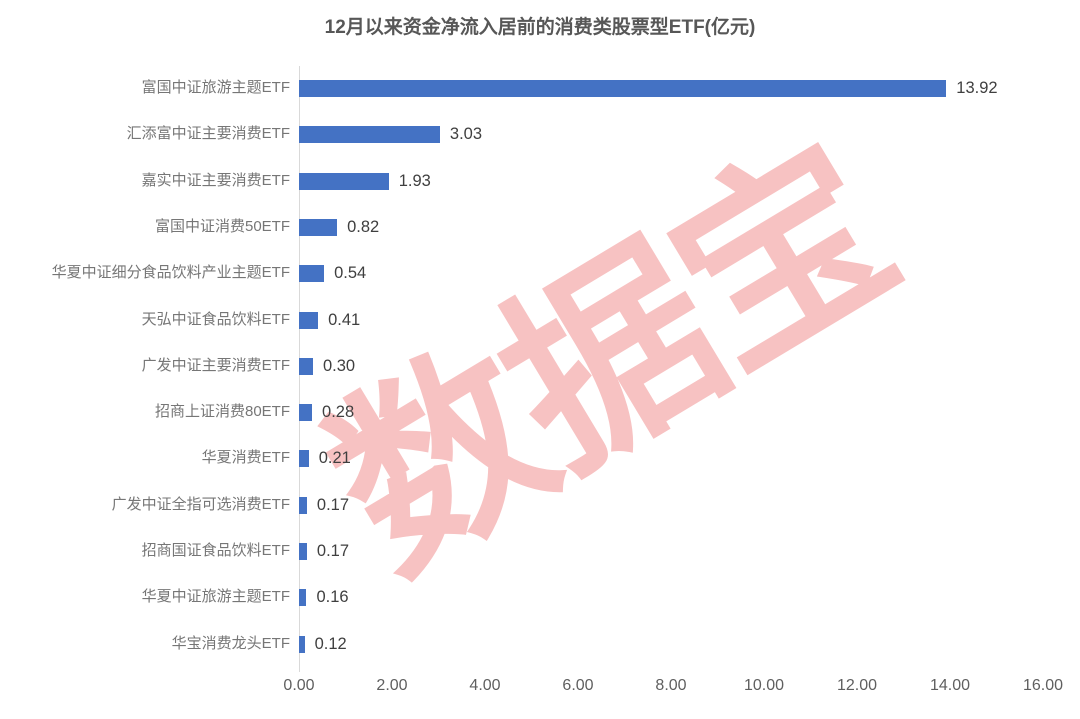  I want to click on bar-row: 富国中证旅游主题ETF 13.92, so click(592, 89).